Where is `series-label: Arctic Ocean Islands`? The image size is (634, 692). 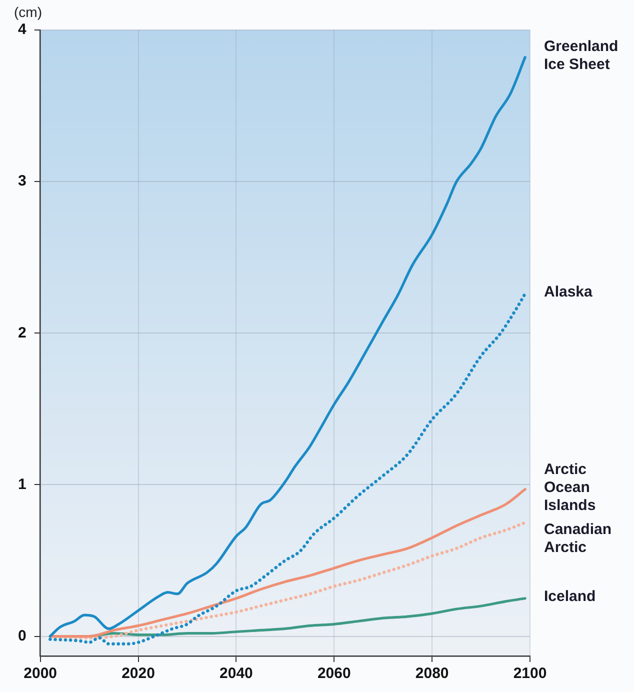 series-label: Arctic Ocean Islands is located at coordinates (570, 487).